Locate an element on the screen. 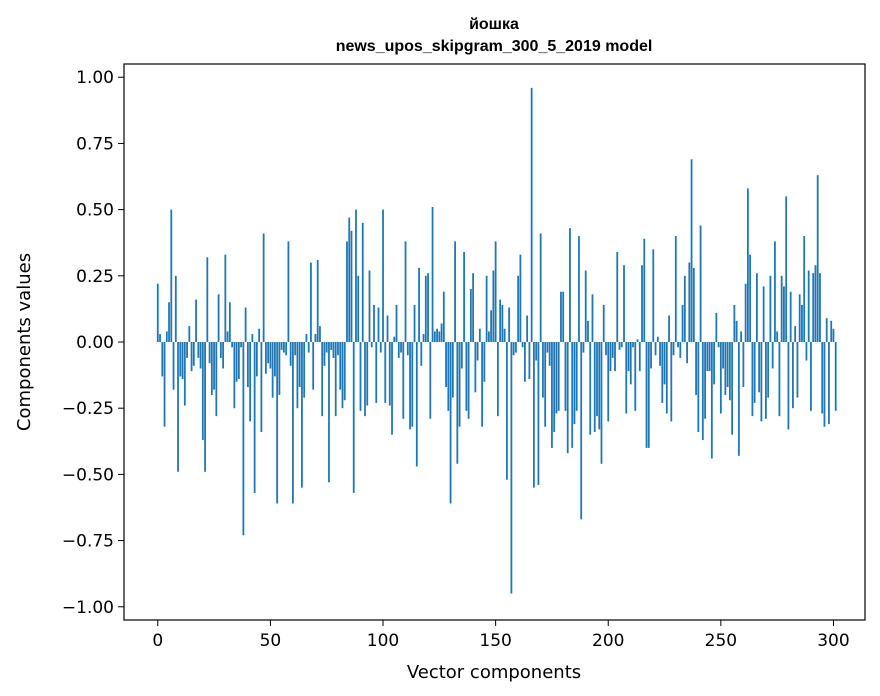  y-tick-label: −1.00 is located at coordinates (88, 608).